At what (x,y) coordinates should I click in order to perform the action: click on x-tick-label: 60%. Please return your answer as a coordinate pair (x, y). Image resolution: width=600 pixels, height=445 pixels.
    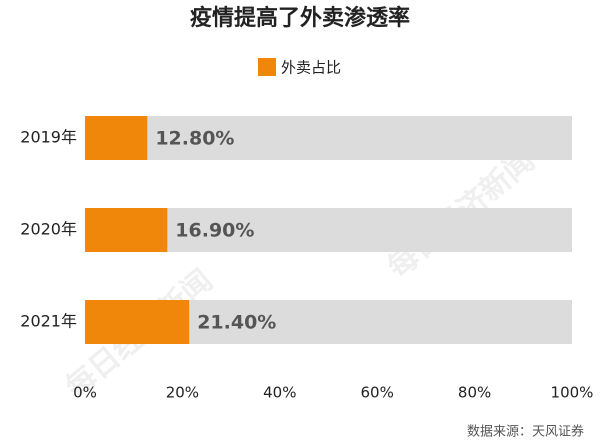
    Looking at the image, I should click on (377, 393).